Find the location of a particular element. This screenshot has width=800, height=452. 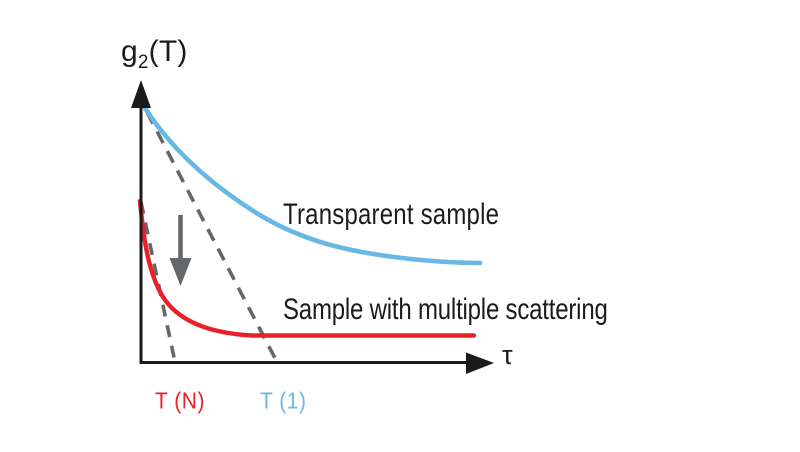

down-arrow-icon is located at coordinates (180, 272).